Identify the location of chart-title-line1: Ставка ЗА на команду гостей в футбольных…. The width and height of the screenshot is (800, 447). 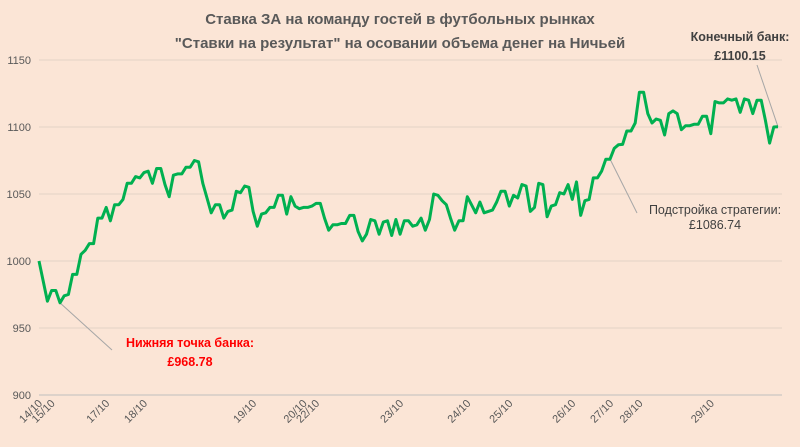
(400, 19).